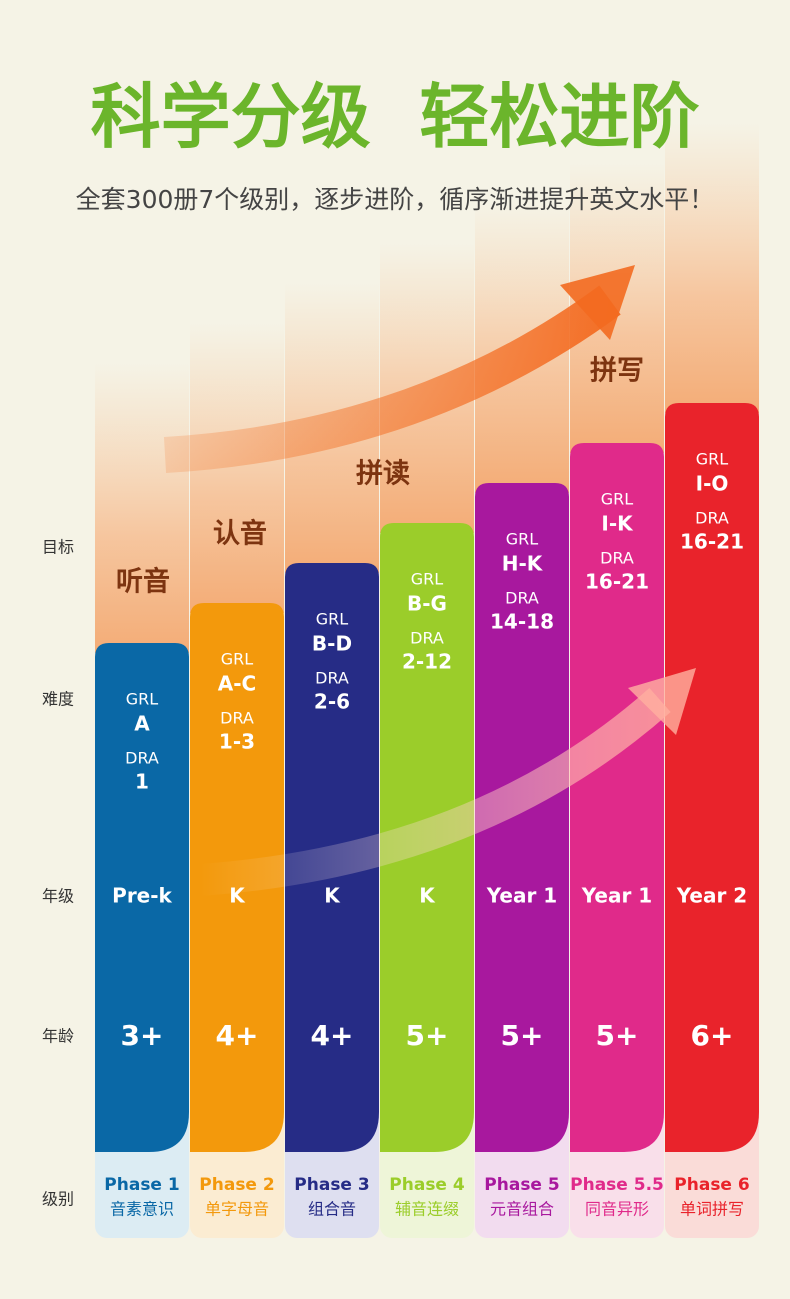 The width and height of the screenshot is (790, 1299). I want to click on phase: Phase 5, so click(521, 1185).